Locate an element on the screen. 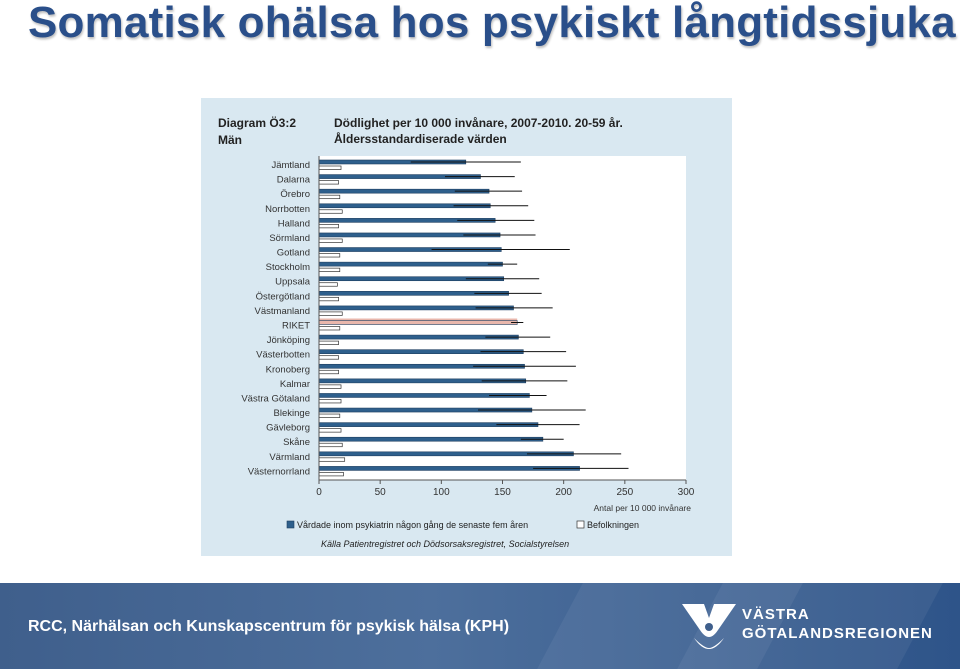  vastra-gotalandsregionen-logo: VÄSTRA GÖTALANDSREGIONEN is located at coordinates (815, 627).